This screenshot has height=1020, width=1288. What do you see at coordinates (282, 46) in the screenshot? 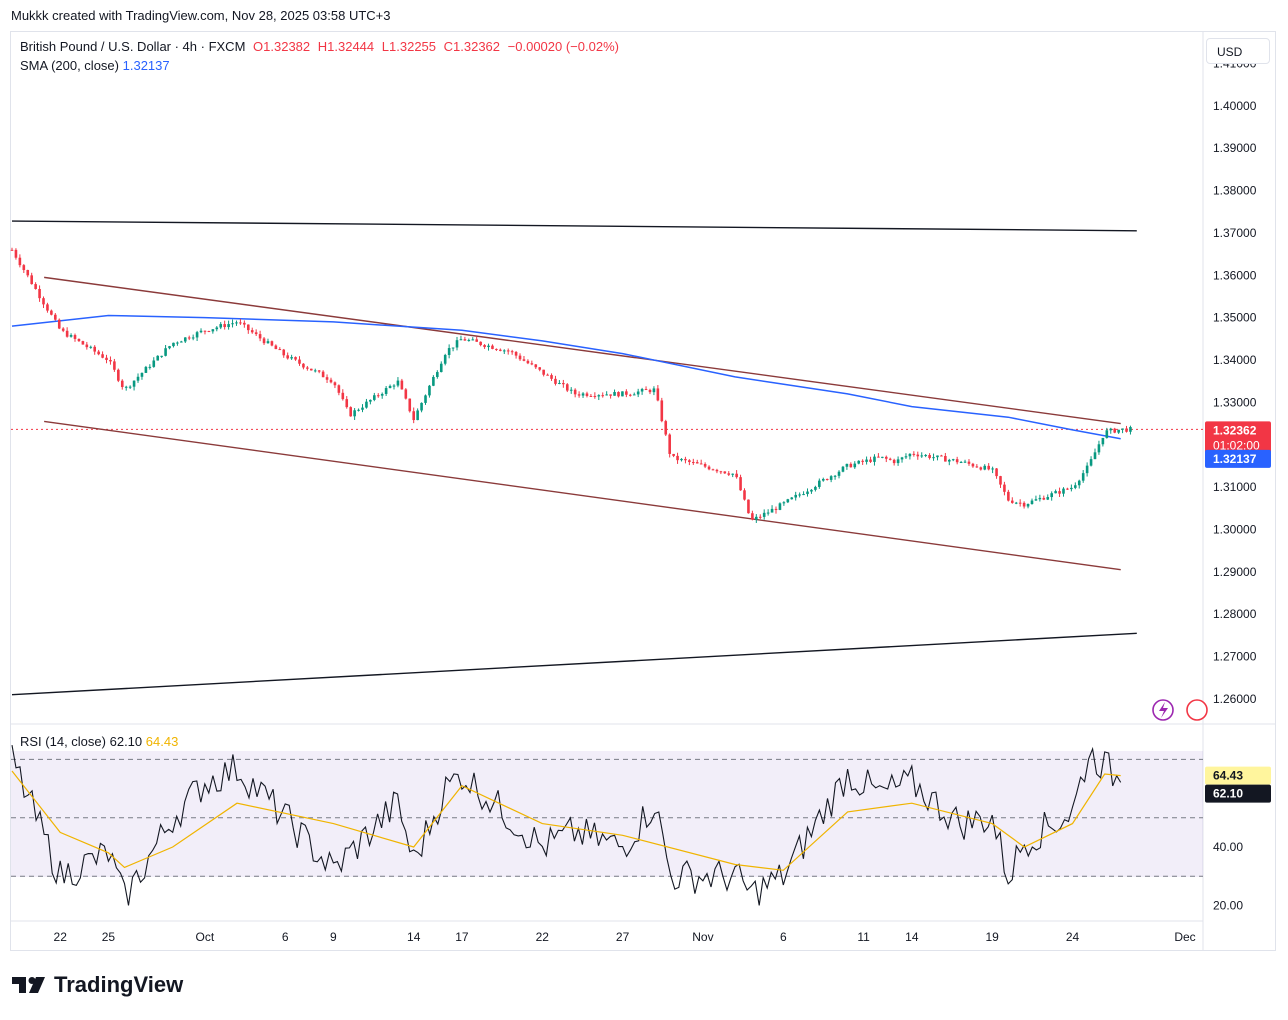
I see `open-value: O1.32382` at bounding box center [282, 46].